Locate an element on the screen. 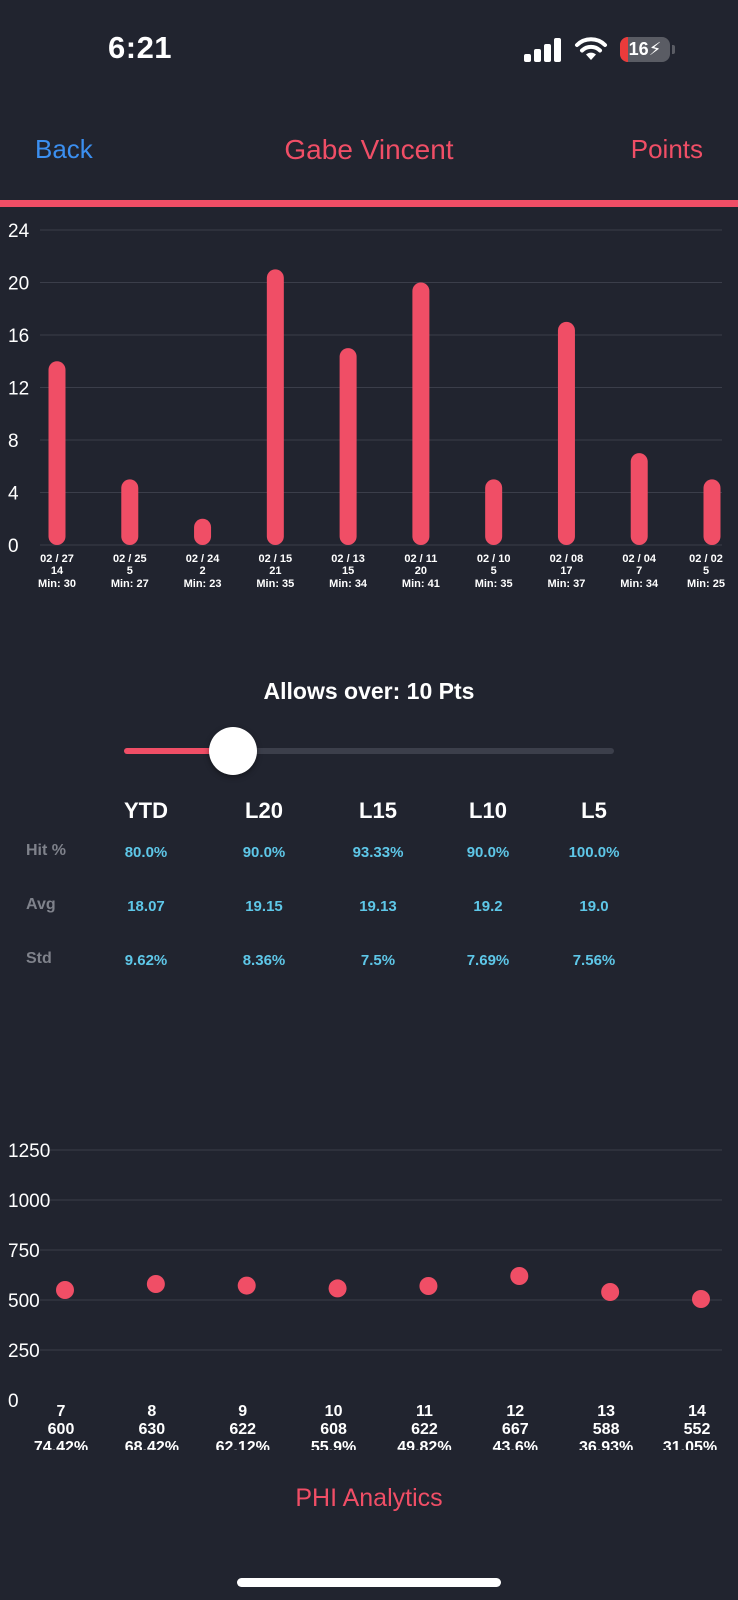  hit-pct-ytd: 80.0% is located at coordinates (146, 852).